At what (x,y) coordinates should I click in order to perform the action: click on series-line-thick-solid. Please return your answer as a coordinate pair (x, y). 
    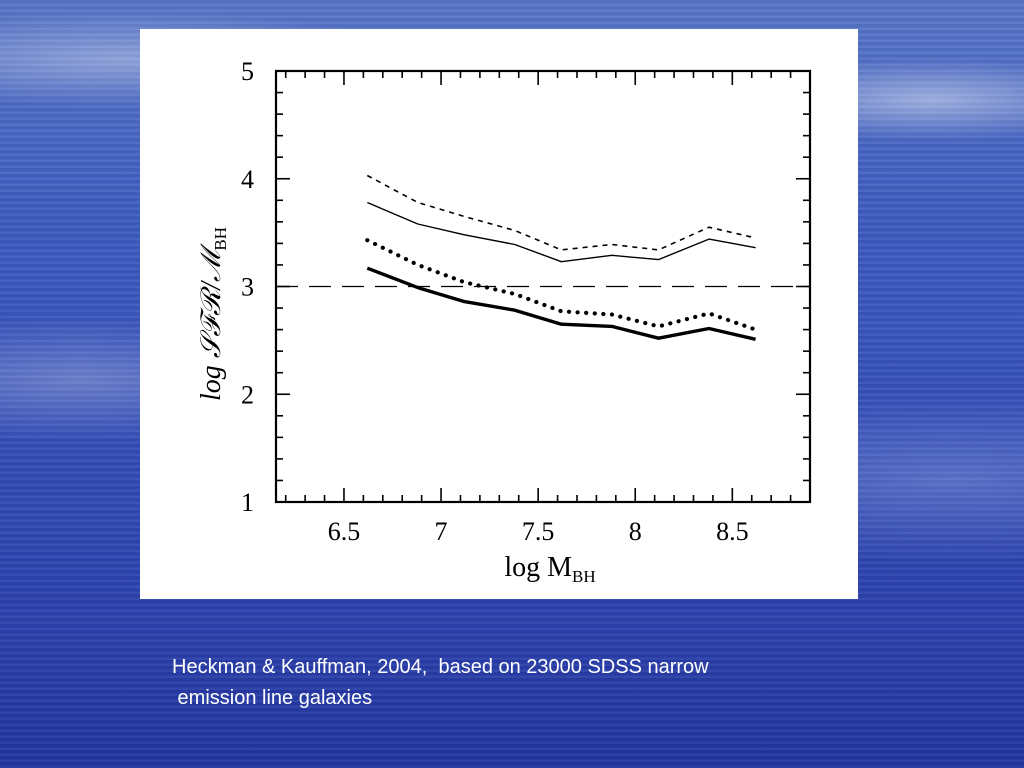
    Looking at the image, I should click on (561, 303).